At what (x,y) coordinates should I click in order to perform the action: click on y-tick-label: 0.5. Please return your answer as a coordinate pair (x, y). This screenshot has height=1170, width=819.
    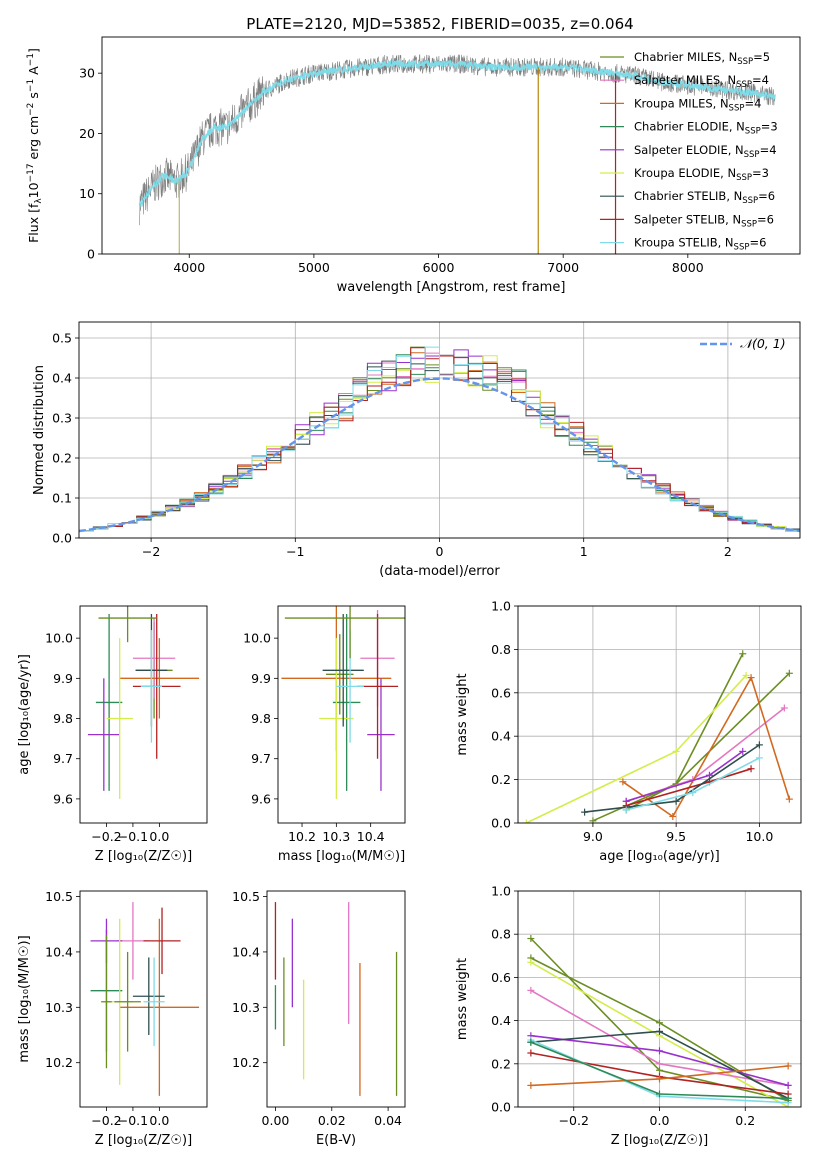
    Looking at the image, I should click on (62, 338).